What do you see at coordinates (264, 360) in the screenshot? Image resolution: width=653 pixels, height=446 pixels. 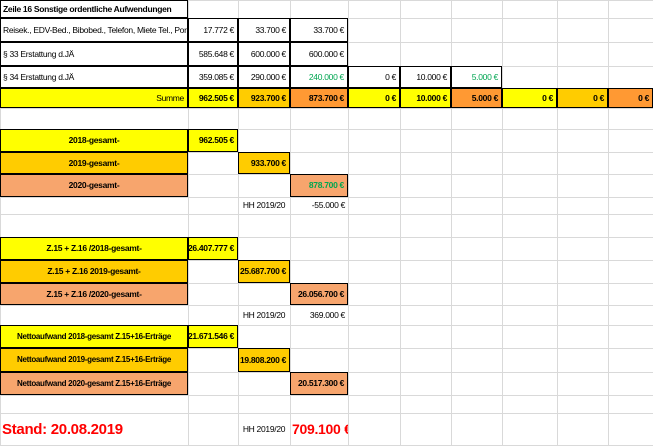 I see `netto-value: 19.808.200 €` at bounding box center [264, 360].